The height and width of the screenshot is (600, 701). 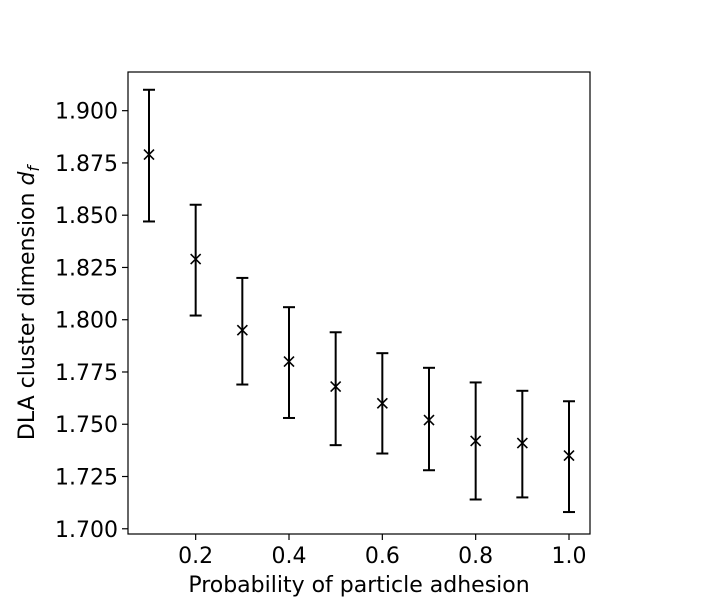 I want to click on y-tick-label: 1.875, so click(x=86, y=164).